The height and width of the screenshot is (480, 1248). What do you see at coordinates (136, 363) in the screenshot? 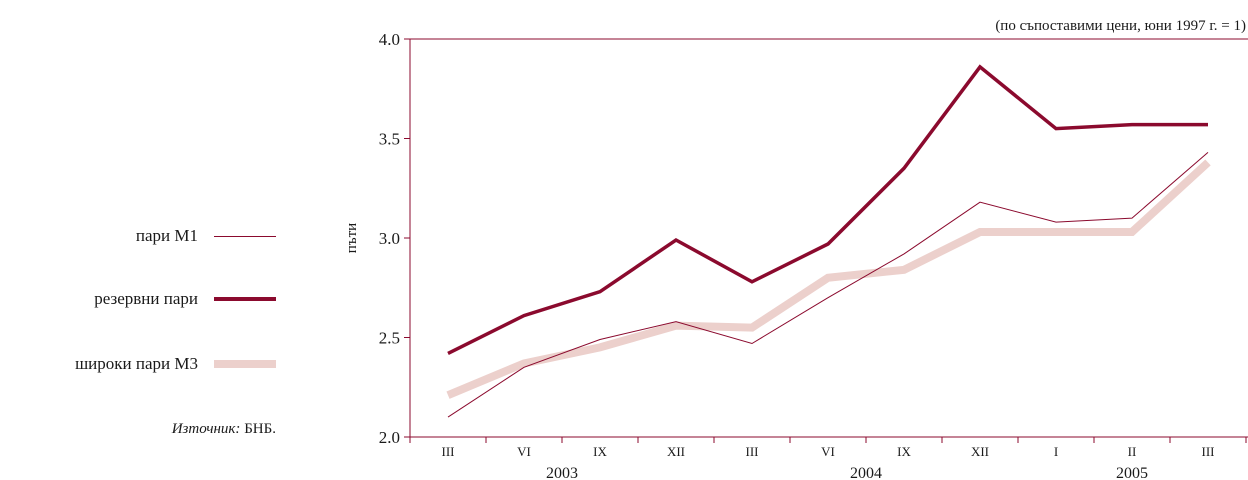
I see `legend-label-m3: широки пари М3` at bounding box center [136, 363].